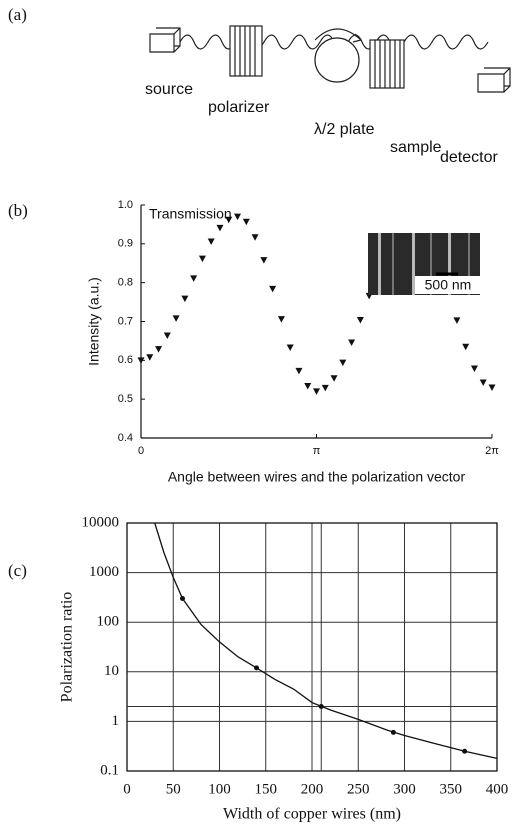  Describe the element at coordinates (125, 438) in the screenshot. I see `y-tick-label: 0.4` at that location.